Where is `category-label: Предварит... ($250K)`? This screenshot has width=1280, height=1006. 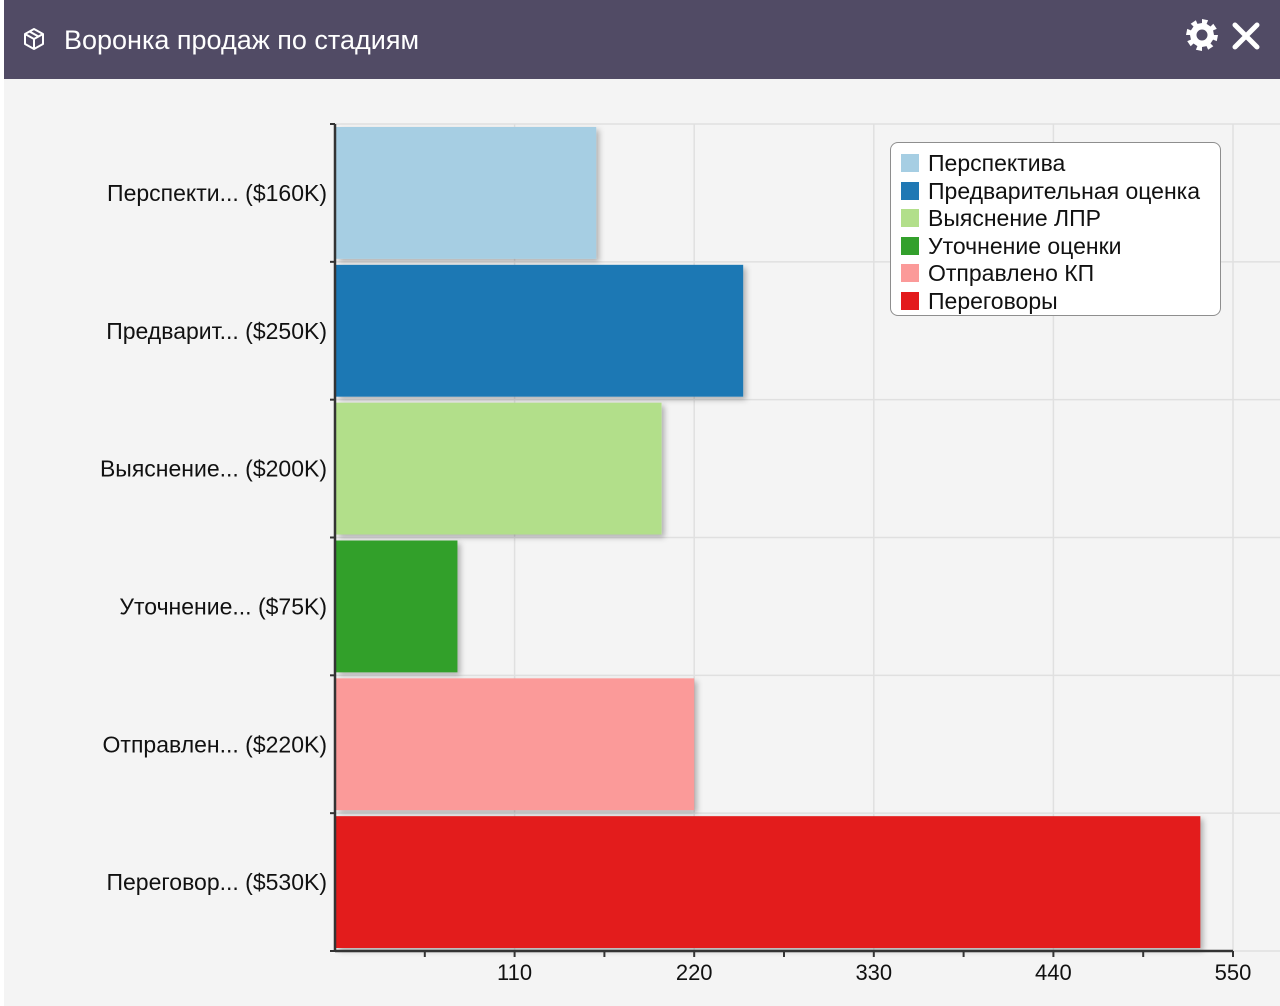
category-label: Предварит... ($250K) is located at coordinates (216, 331).